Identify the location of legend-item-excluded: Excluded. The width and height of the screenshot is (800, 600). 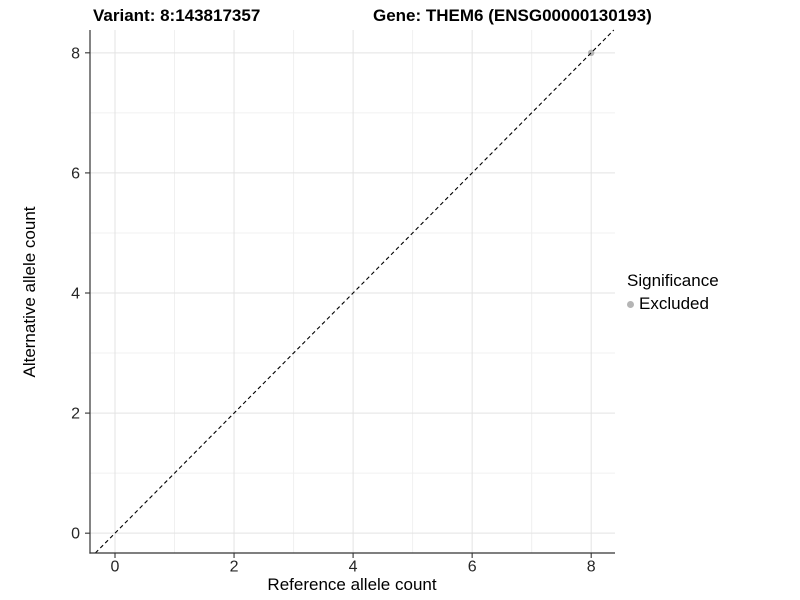
(673, 304).